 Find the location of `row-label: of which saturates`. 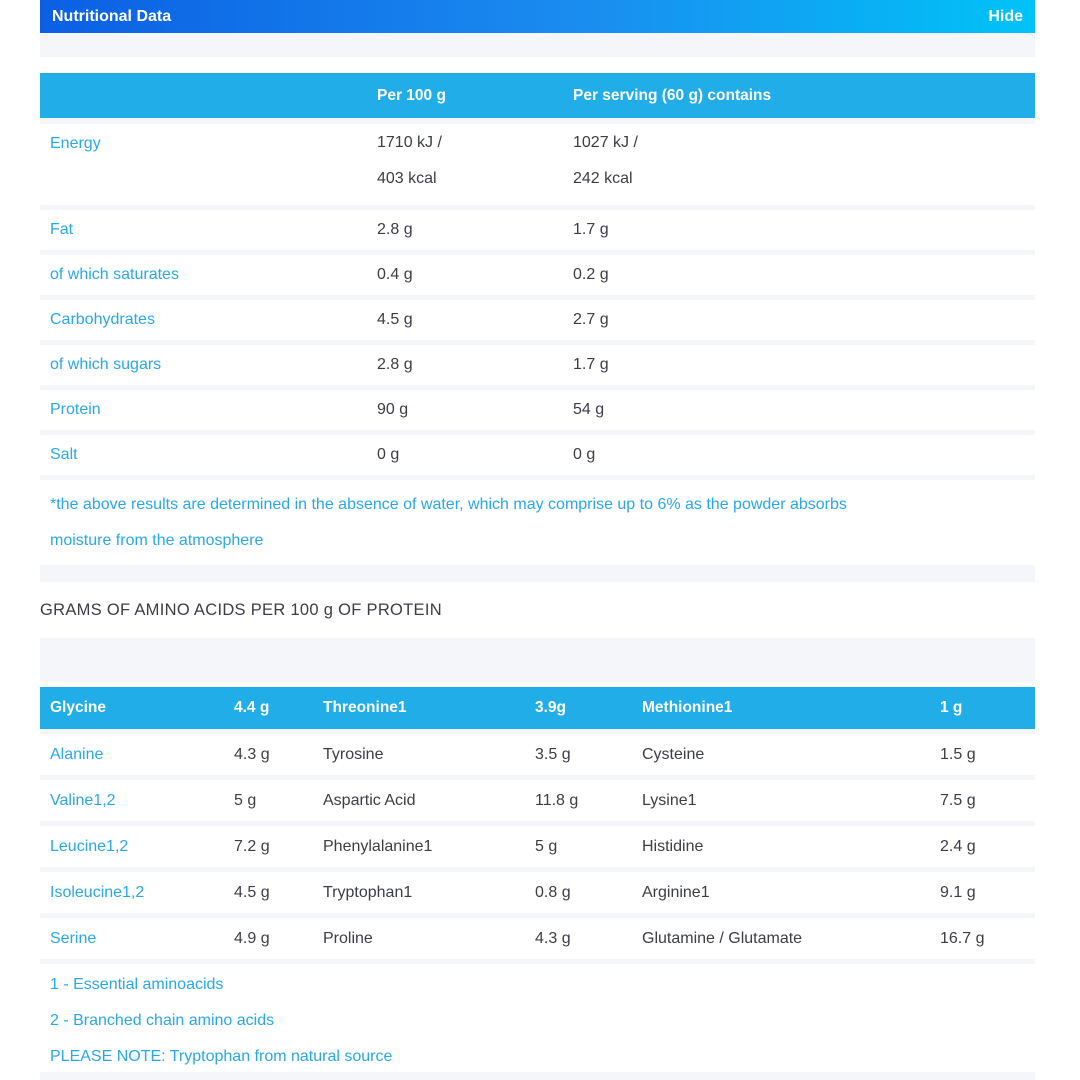

row-label: of which saturates is located at coordinates (114, 274).